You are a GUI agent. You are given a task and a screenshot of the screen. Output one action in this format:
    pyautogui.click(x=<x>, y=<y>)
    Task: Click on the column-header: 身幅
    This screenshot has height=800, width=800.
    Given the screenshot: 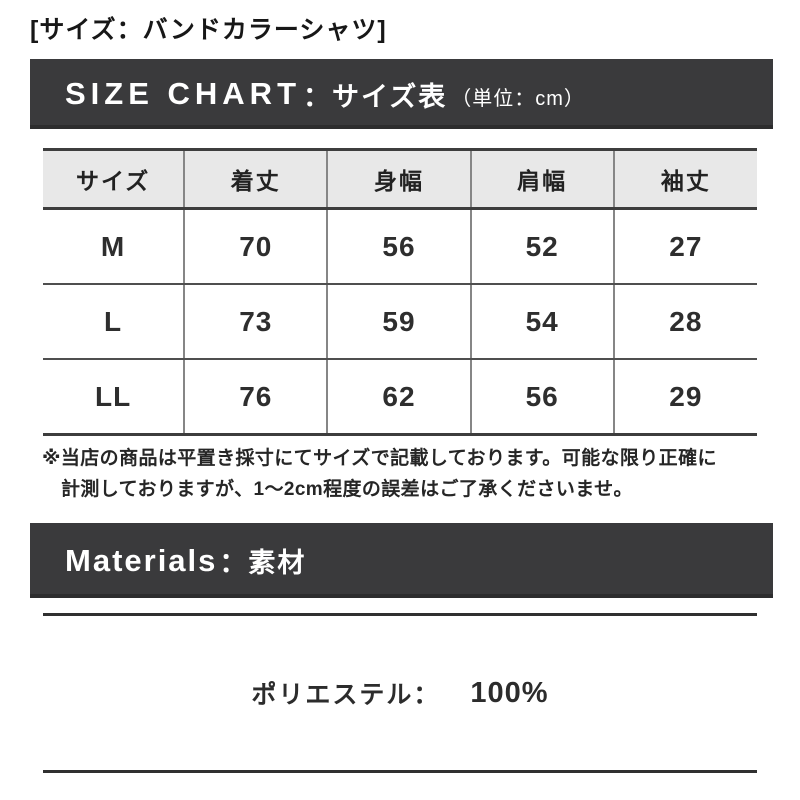 What is the action you would take?
    pyautogui.click(x=398, y=179)
    